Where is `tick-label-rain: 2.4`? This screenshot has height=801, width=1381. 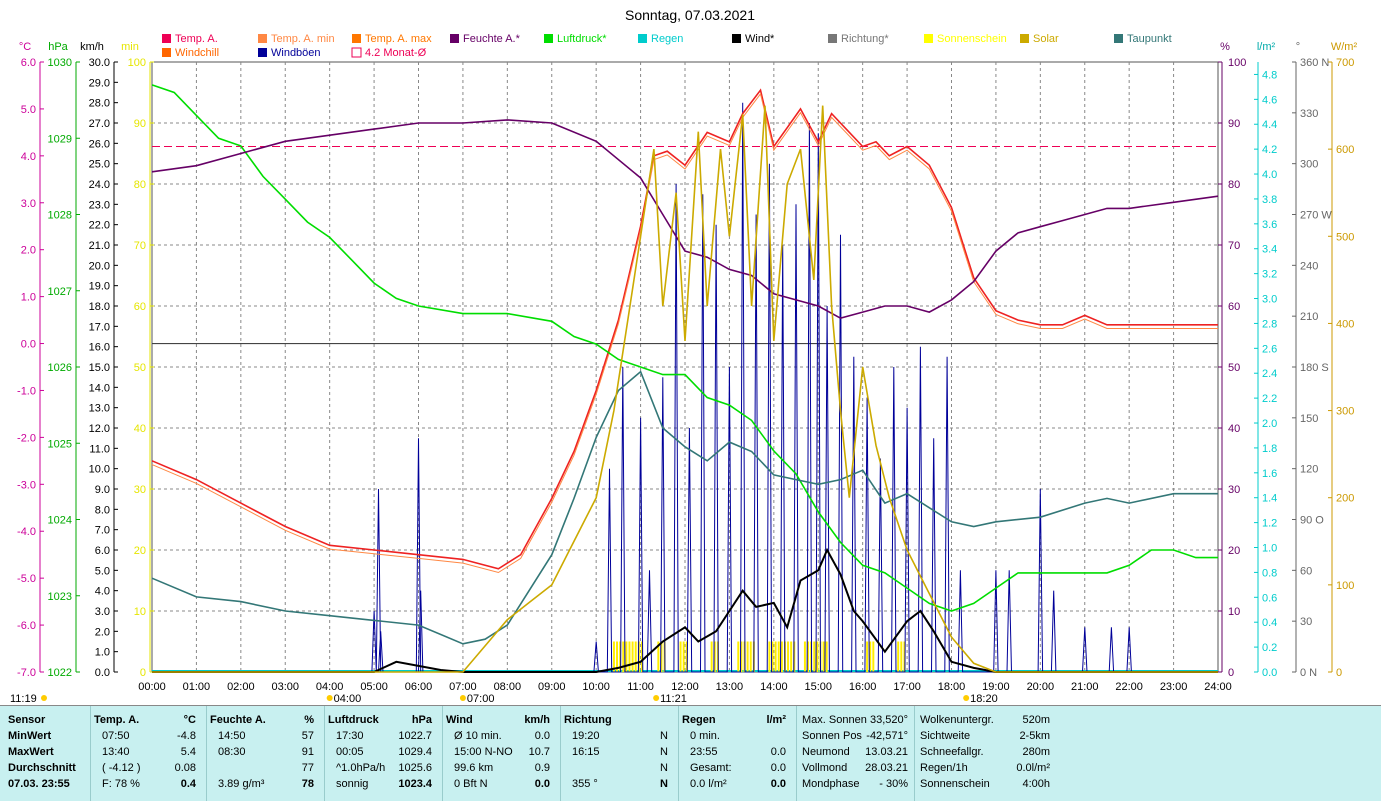
tick-label-rain: 2.4 is located at coordinates (1269, 374).